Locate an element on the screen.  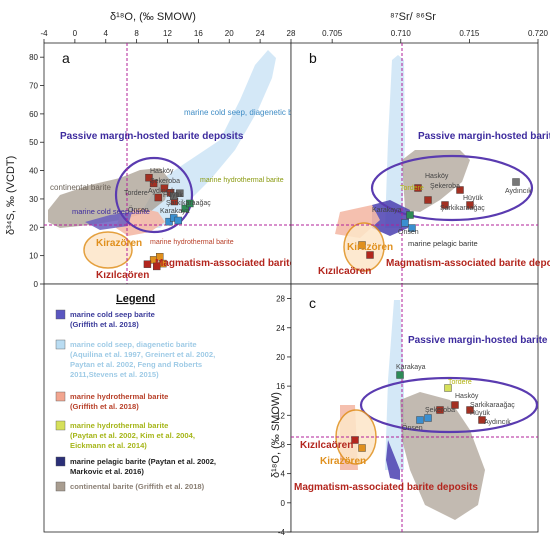
label-diagenetic-a: marine cold seep, diagenetic barite is located at coordinates (246, 112).